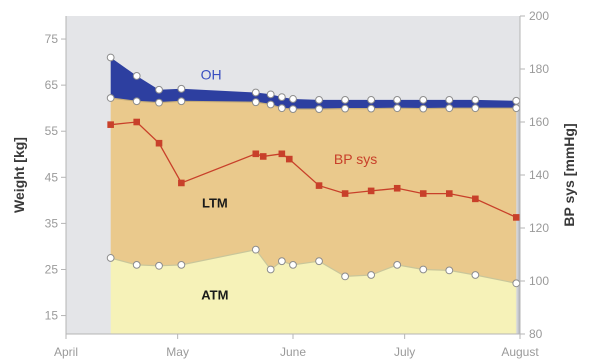 The image size is (592, 363). What do you see at coordinates (52, 316) in the screenshot?
I see `left-tick-label-15: 15` at bounding box center [52, 316].